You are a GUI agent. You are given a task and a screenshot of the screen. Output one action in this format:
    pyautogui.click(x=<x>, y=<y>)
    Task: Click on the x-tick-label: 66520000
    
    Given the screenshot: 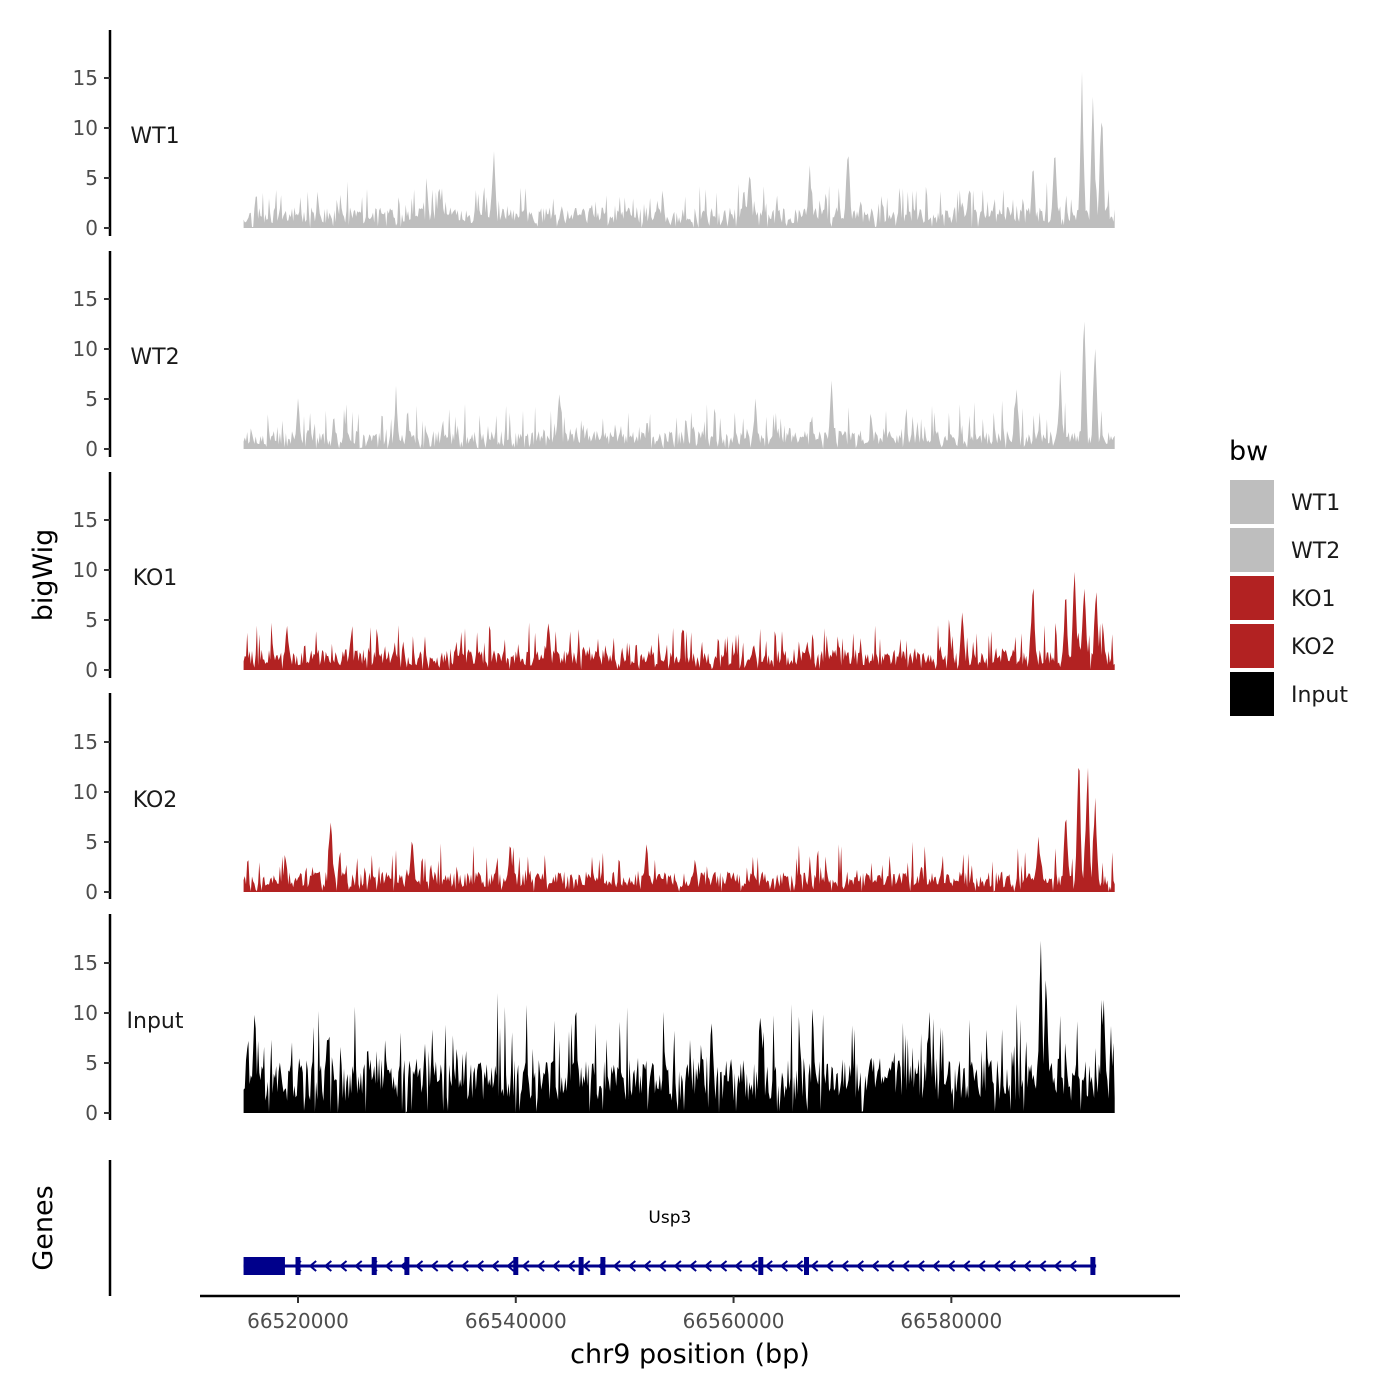 What is the action you would take?
    pyautogui.click(x=298, y=1321)
    